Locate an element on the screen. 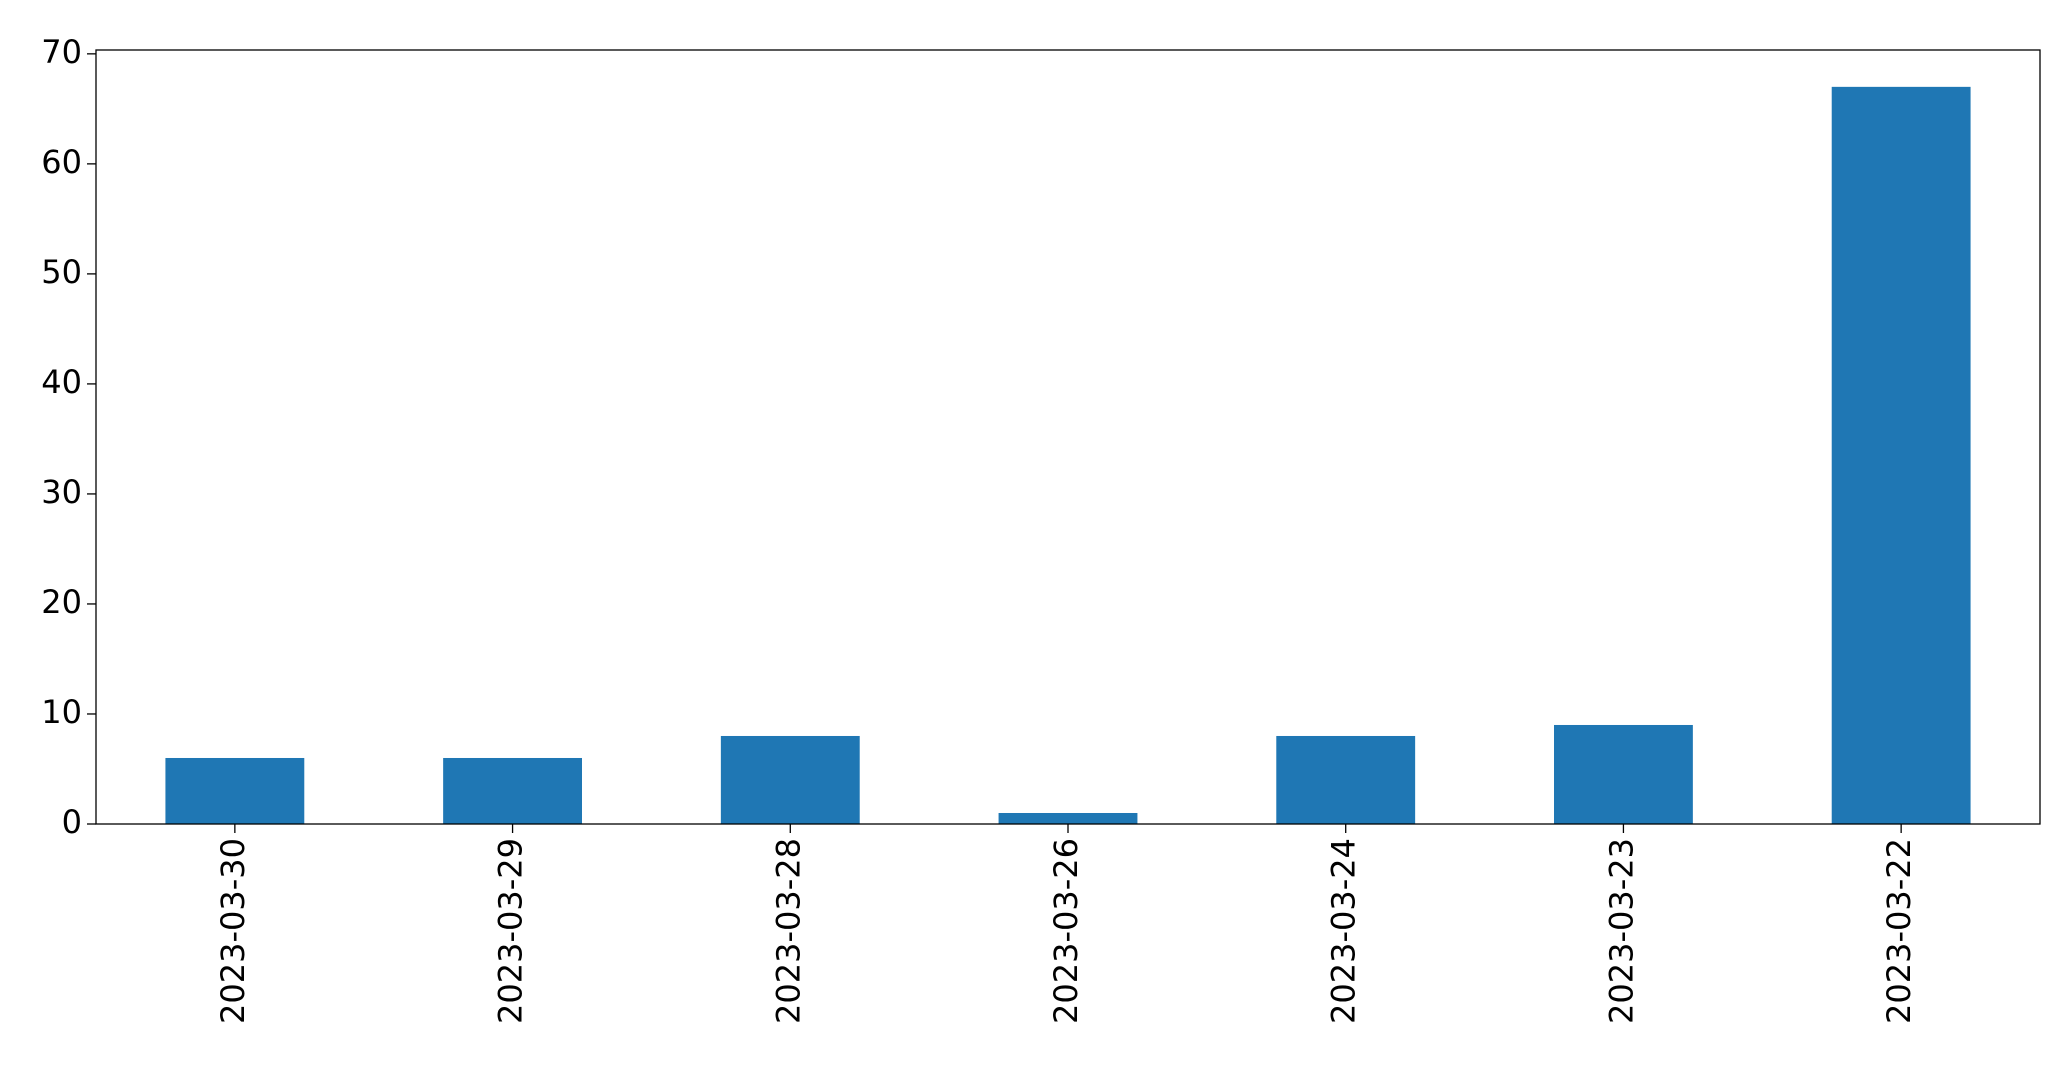  y-tick-label: 0 is located at coordinates (72, 822).